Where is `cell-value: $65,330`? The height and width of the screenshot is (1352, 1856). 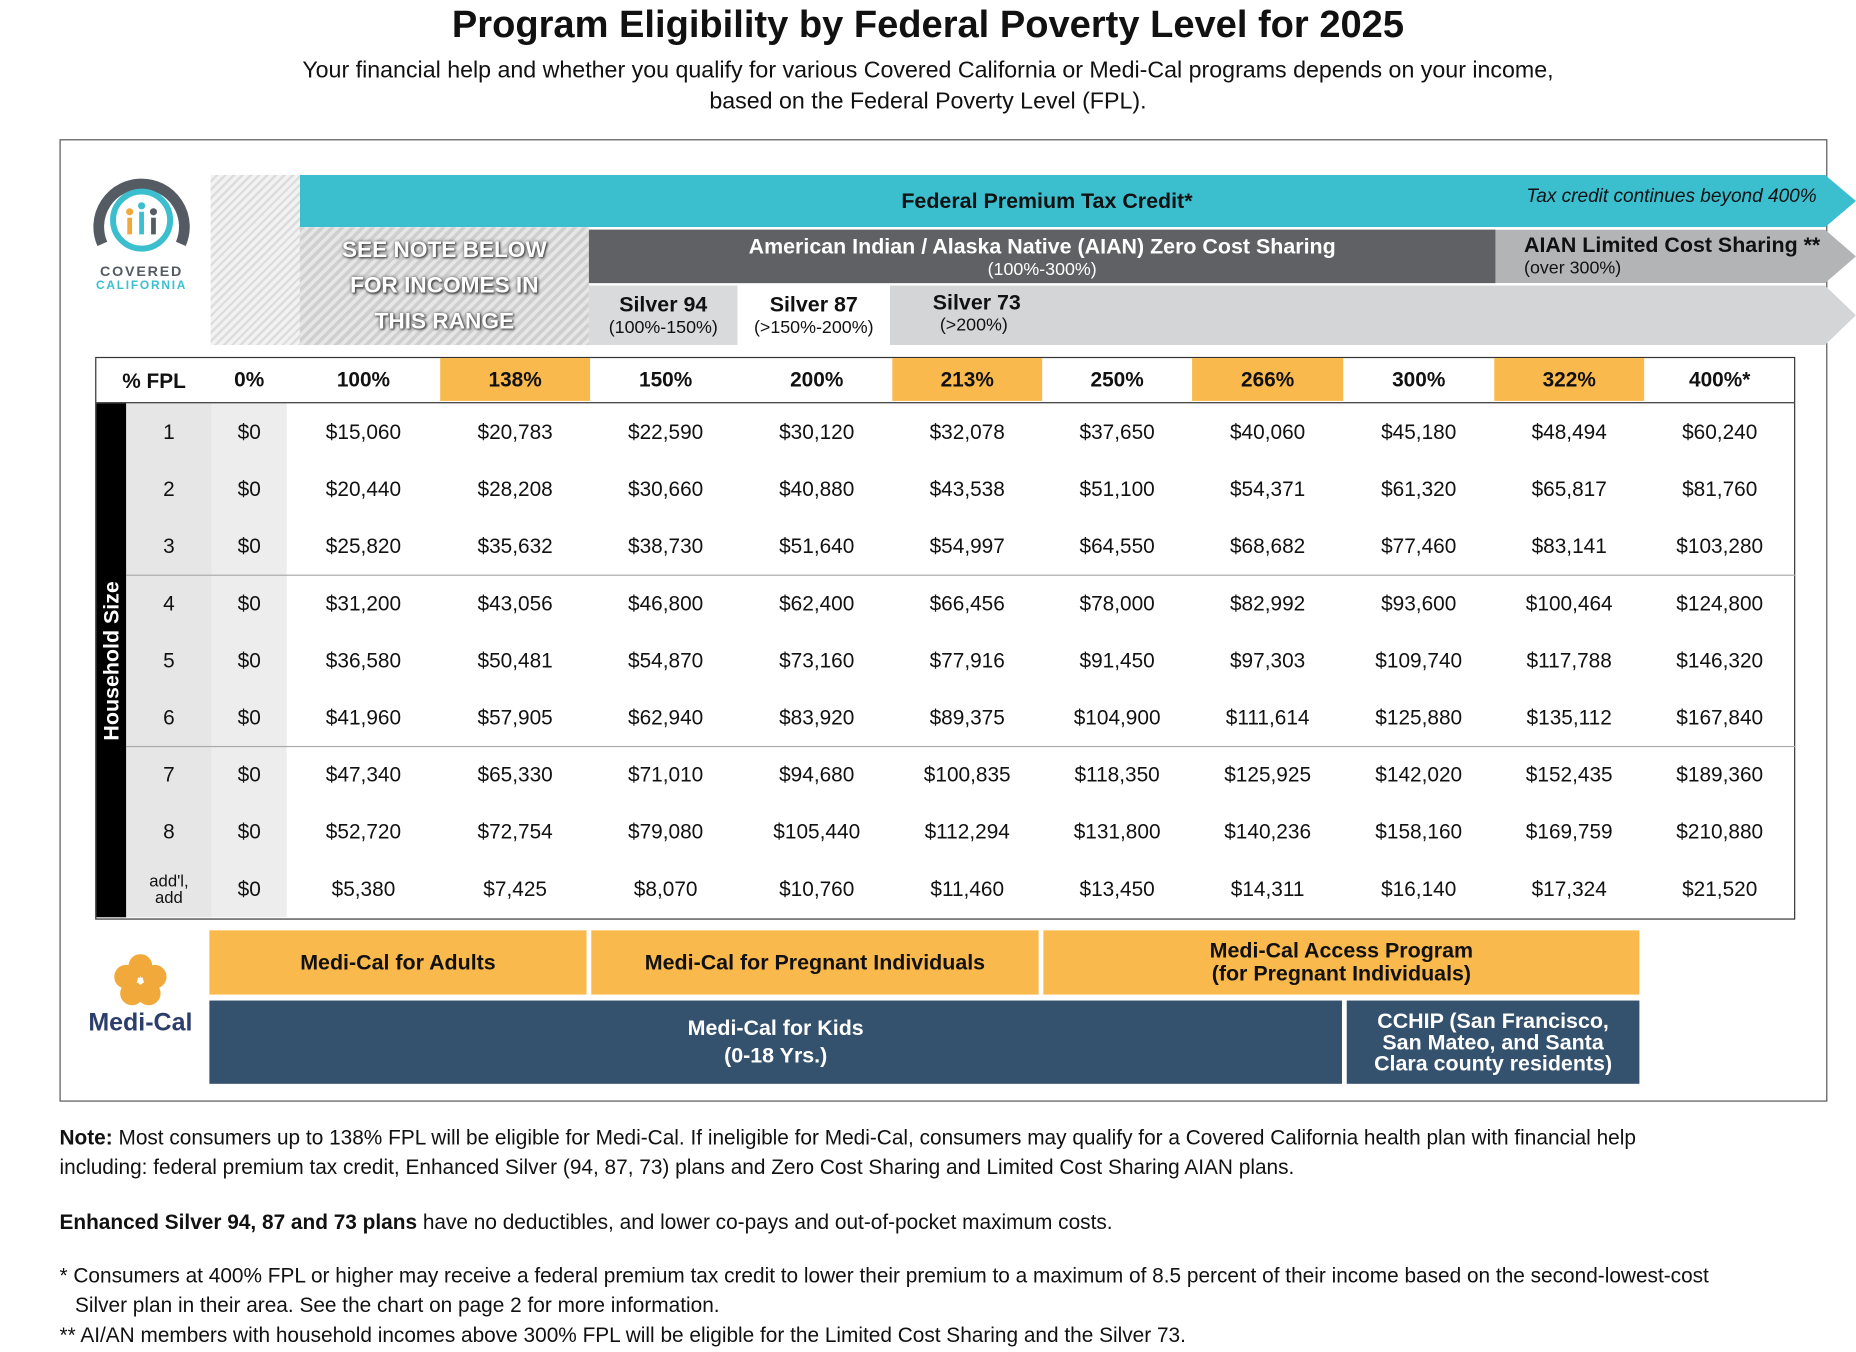
cell-value: $65,330 is located at coordinates (515, 774).